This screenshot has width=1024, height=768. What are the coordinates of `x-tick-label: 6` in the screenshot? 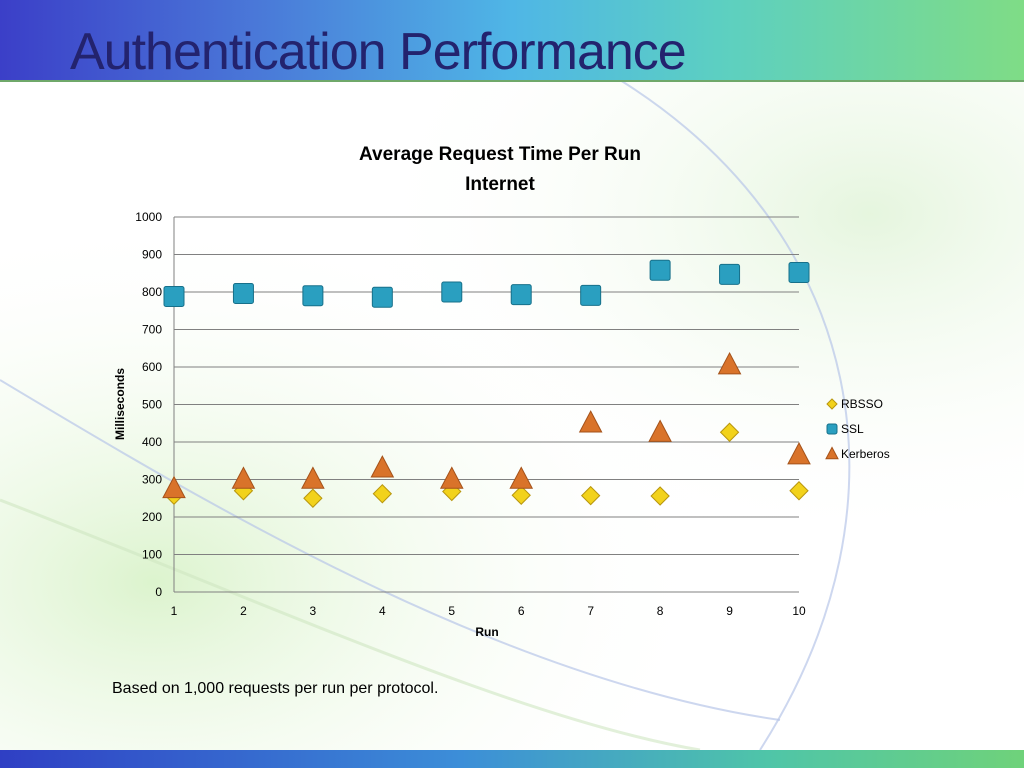 It's located at (521, 611).